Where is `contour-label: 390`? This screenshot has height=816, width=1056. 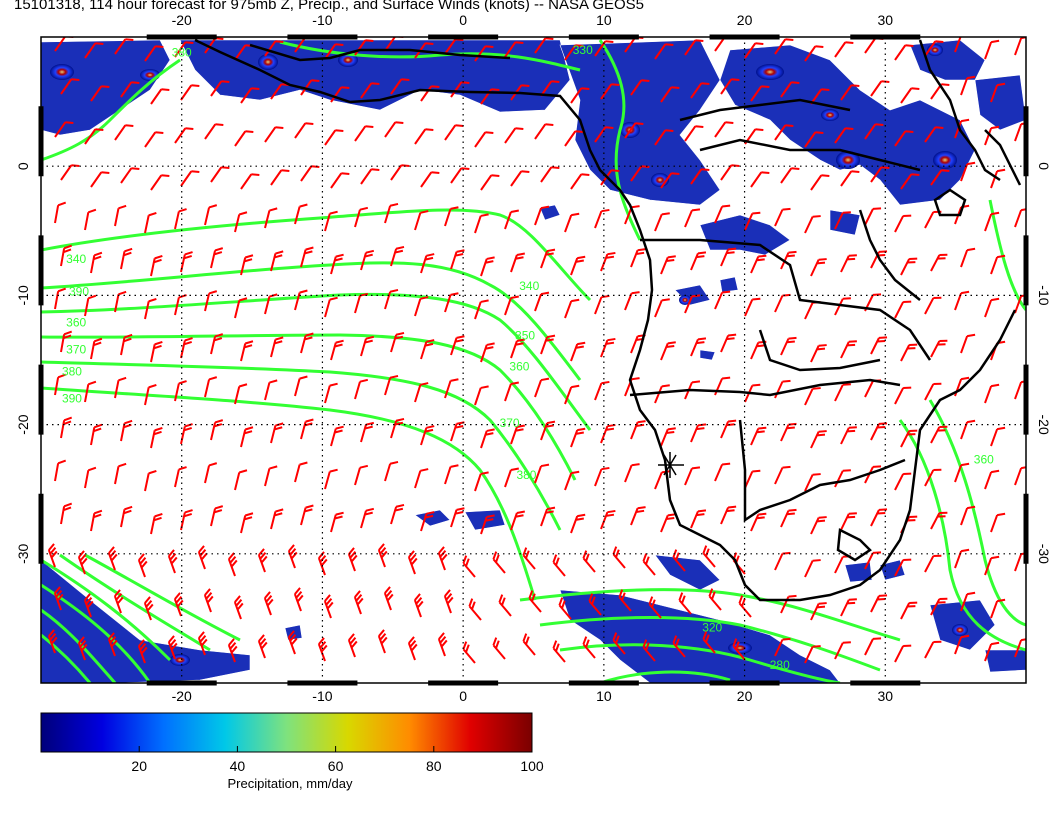
contour-label: 390 is located at coordinates (72, 399).